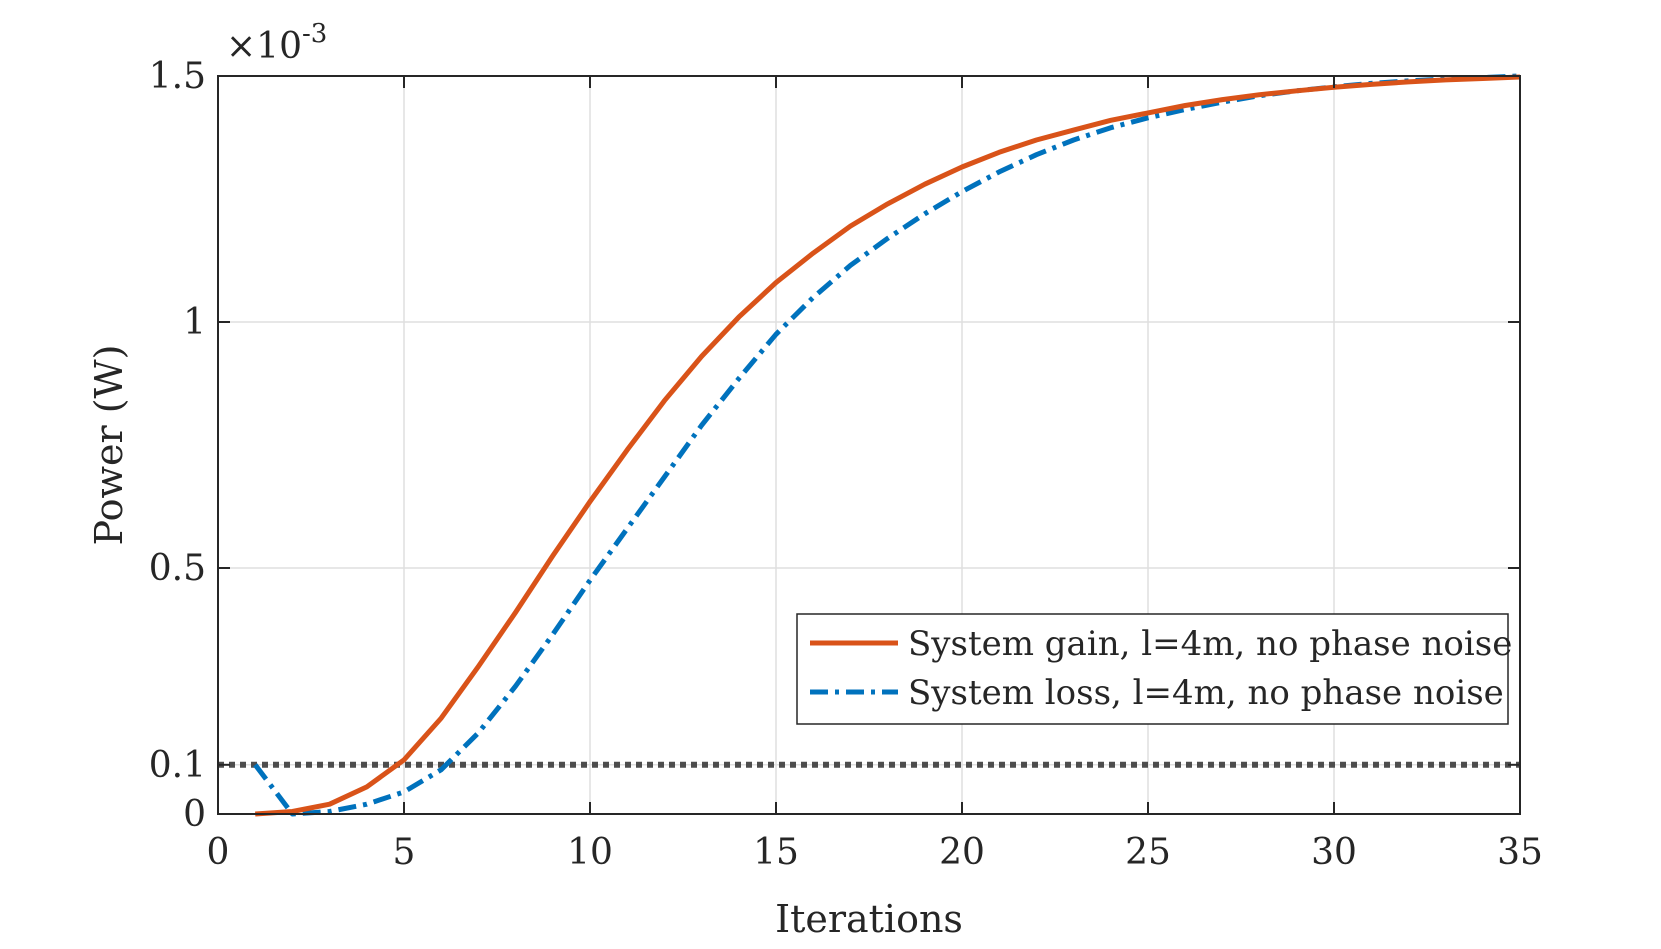 Image resolution: width=1661 pixels, height=949 pixels. I want to click on x-tick-label: 30, so click(1334, 852).